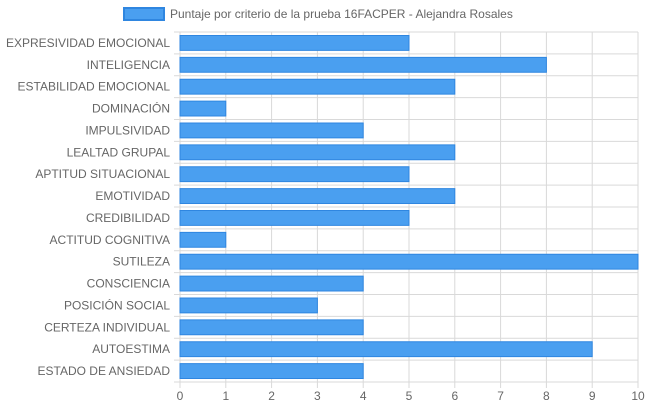 This screenshot has height=410, width=648. What do you see at coordinates (131, 108) in the screenshot?
I see `category-label: DOMINACIÓN` at bounding box center [131, 108].